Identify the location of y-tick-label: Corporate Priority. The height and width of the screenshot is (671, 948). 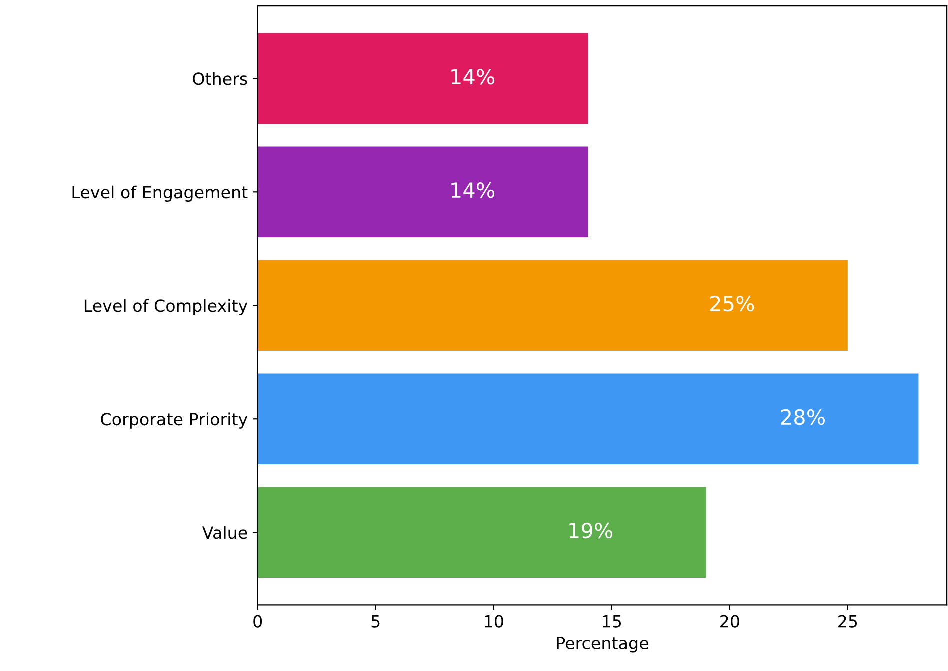
(174, 420).